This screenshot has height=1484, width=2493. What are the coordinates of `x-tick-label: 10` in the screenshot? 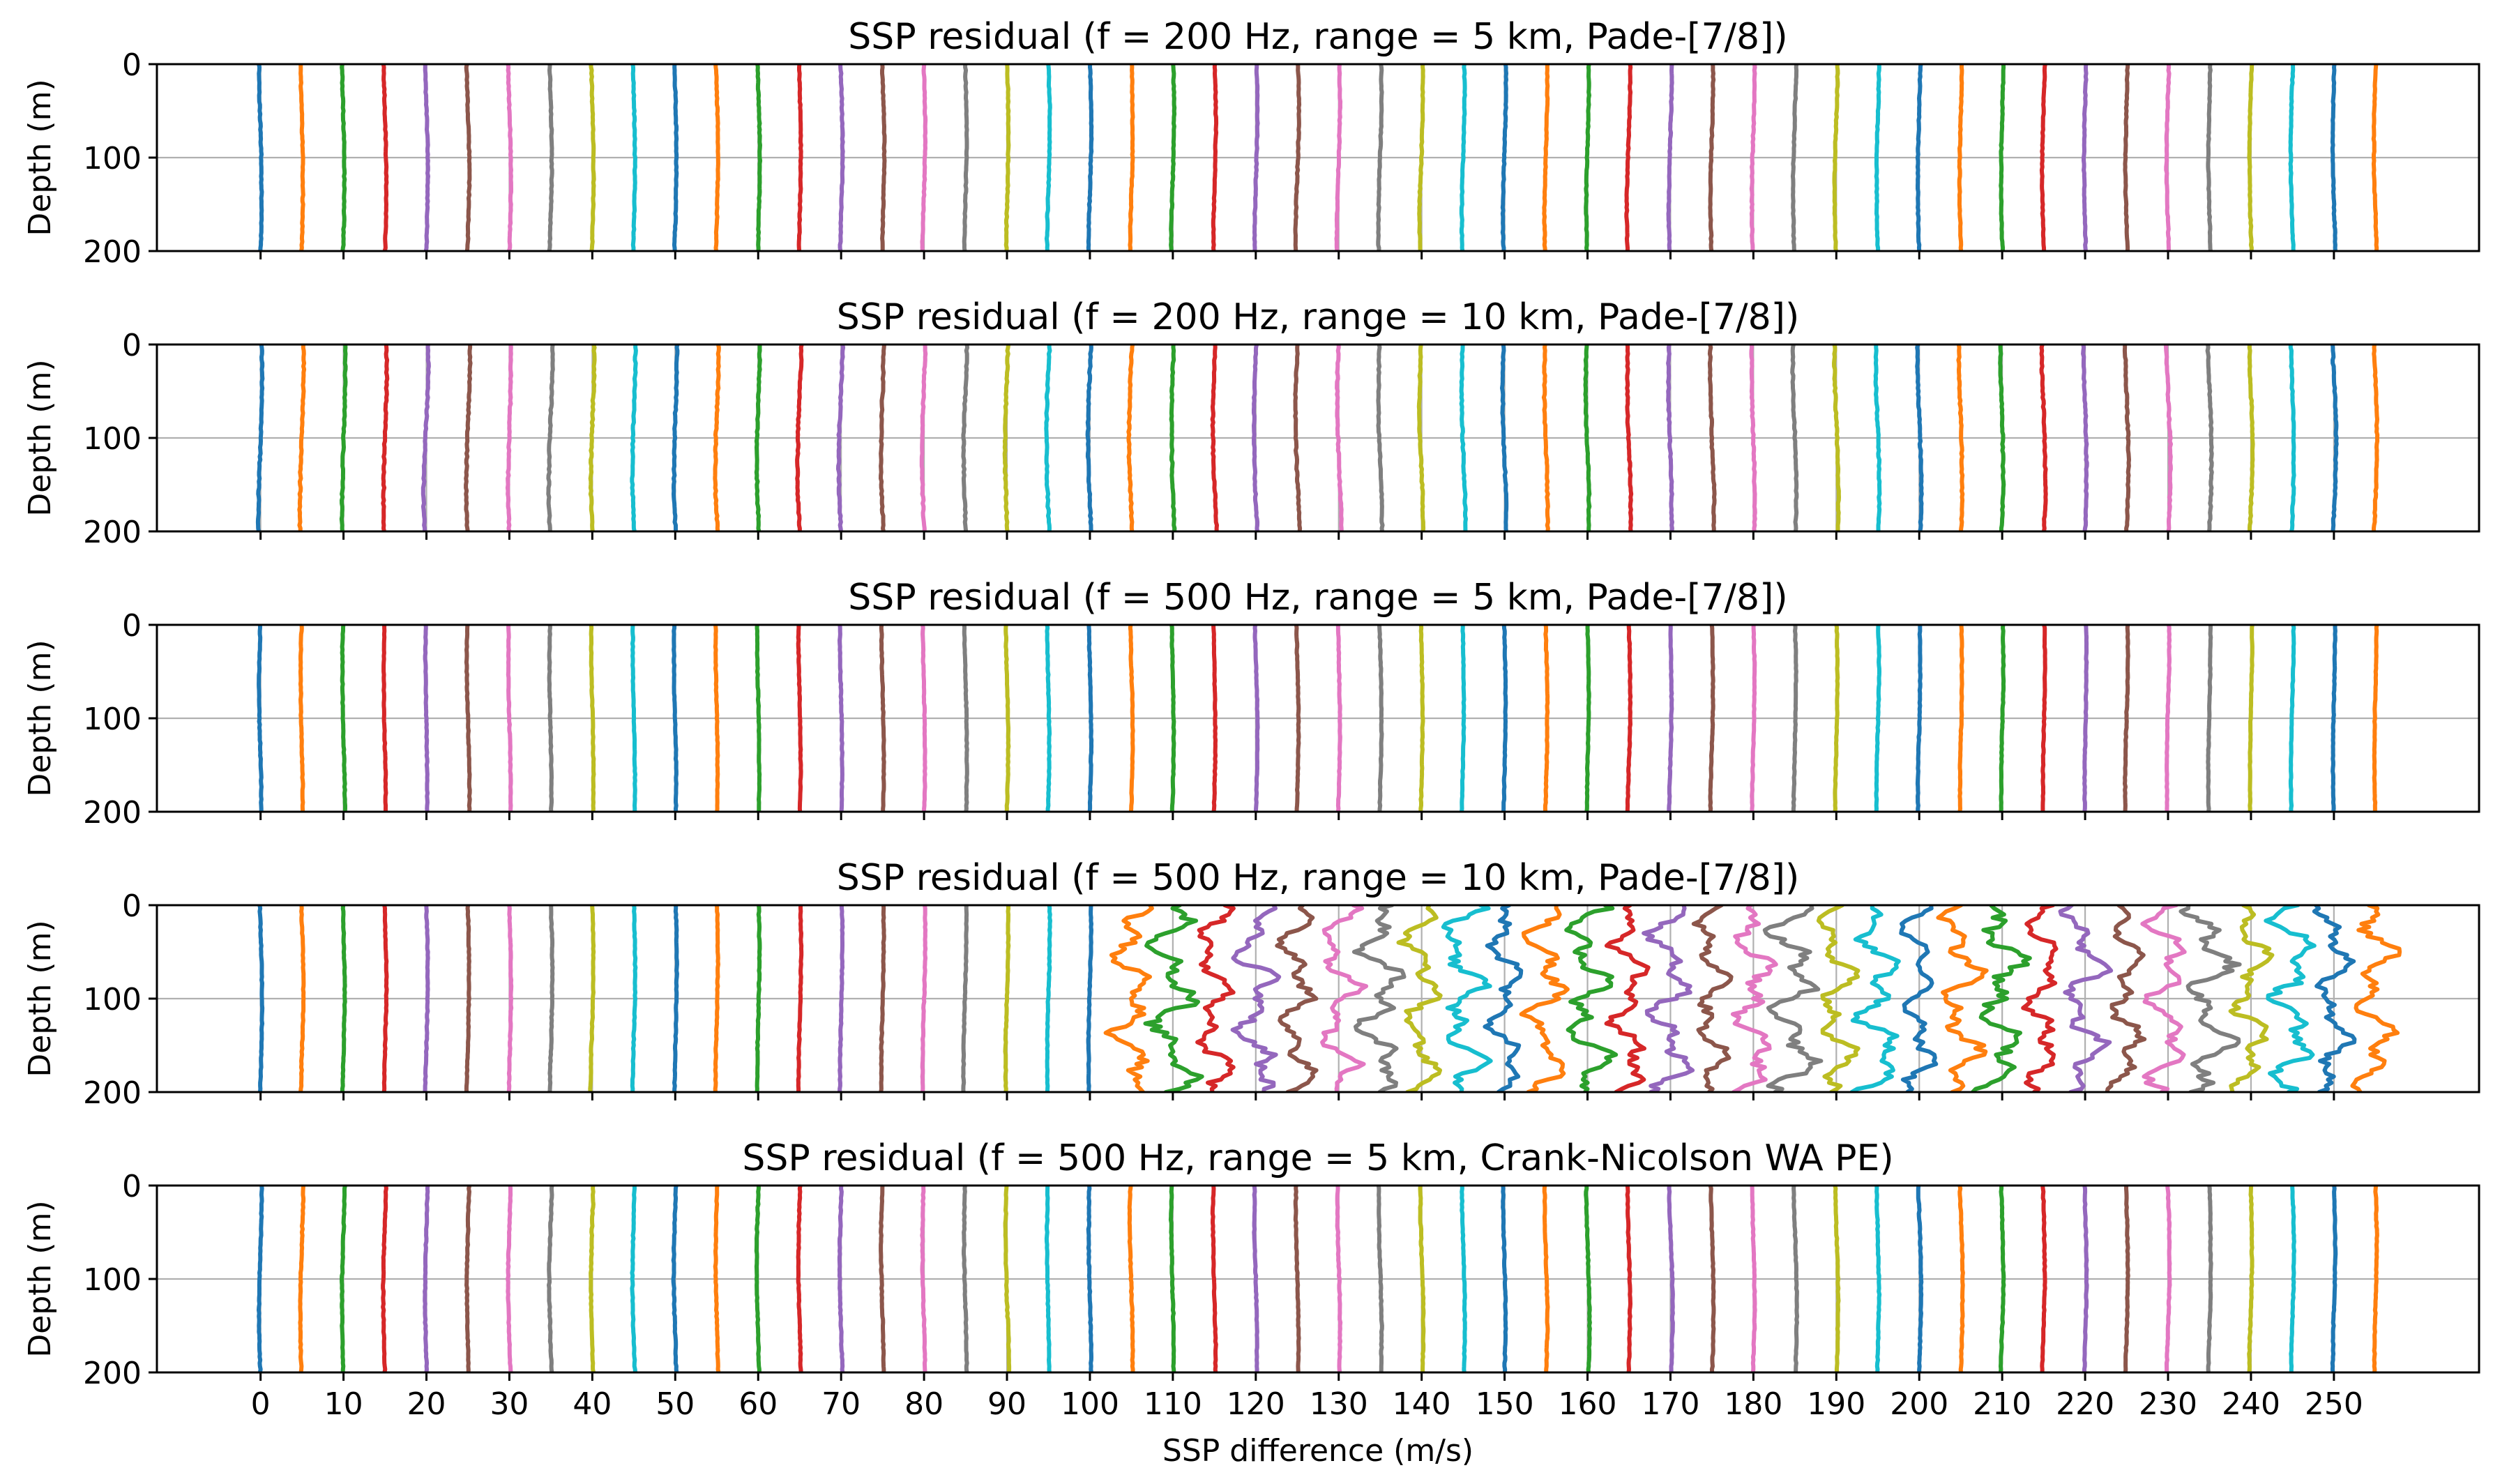 It's located at (343, 1404).